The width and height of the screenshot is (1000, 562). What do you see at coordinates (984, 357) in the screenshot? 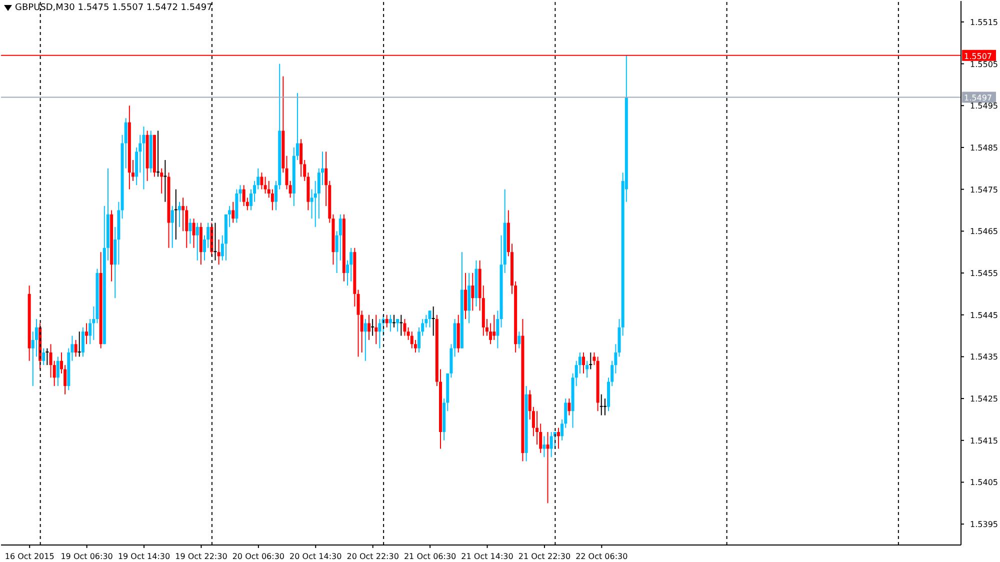
I see `y-tick-label: 1.5435` at bounding box center [984, 357].